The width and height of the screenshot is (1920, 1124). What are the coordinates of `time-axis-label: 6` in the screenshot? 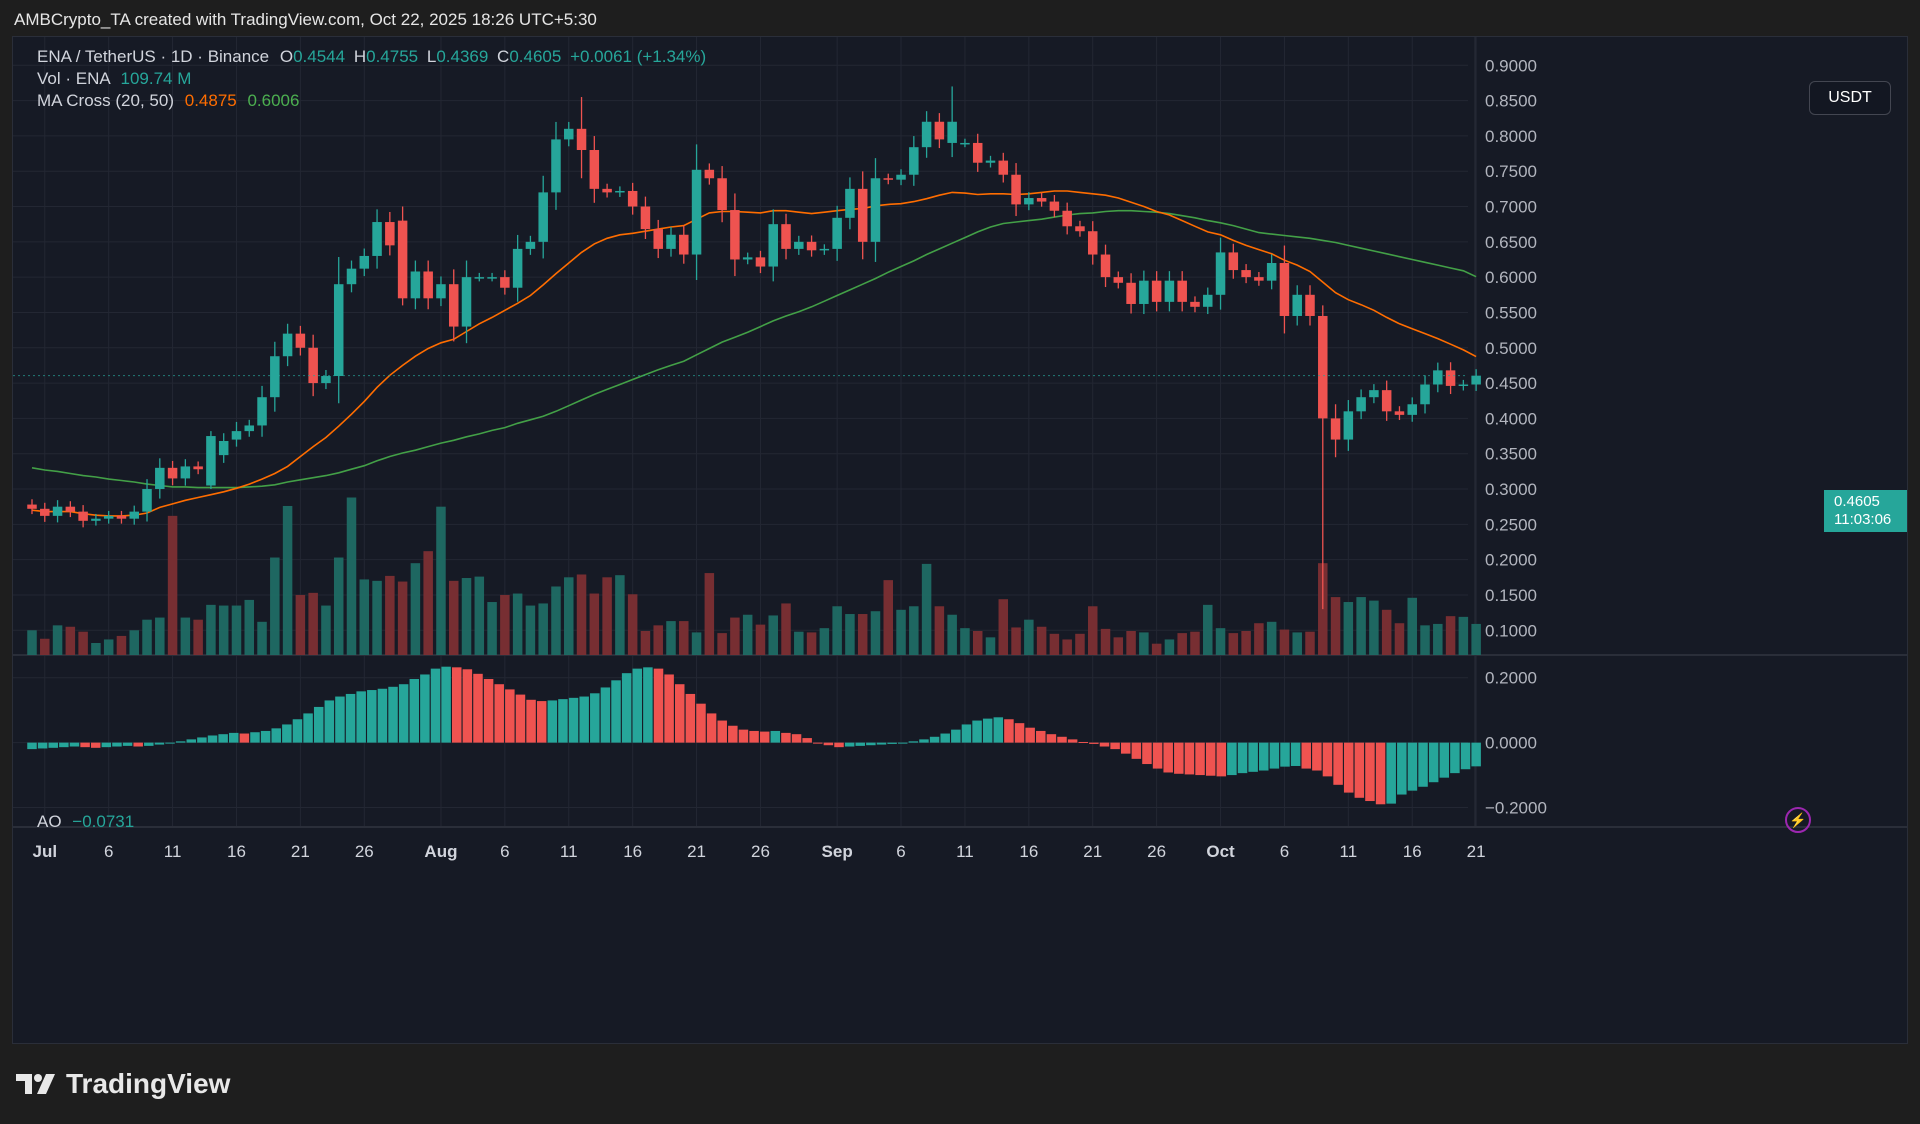 It's located at (504, 851).